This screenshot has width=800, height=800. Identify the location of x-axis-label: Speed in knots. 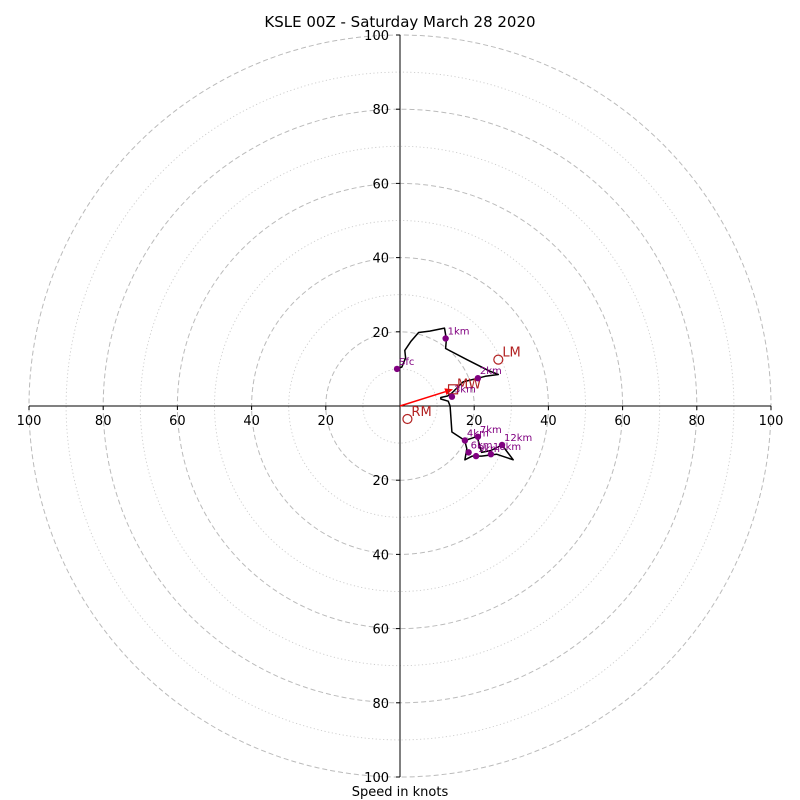
(400, 792).